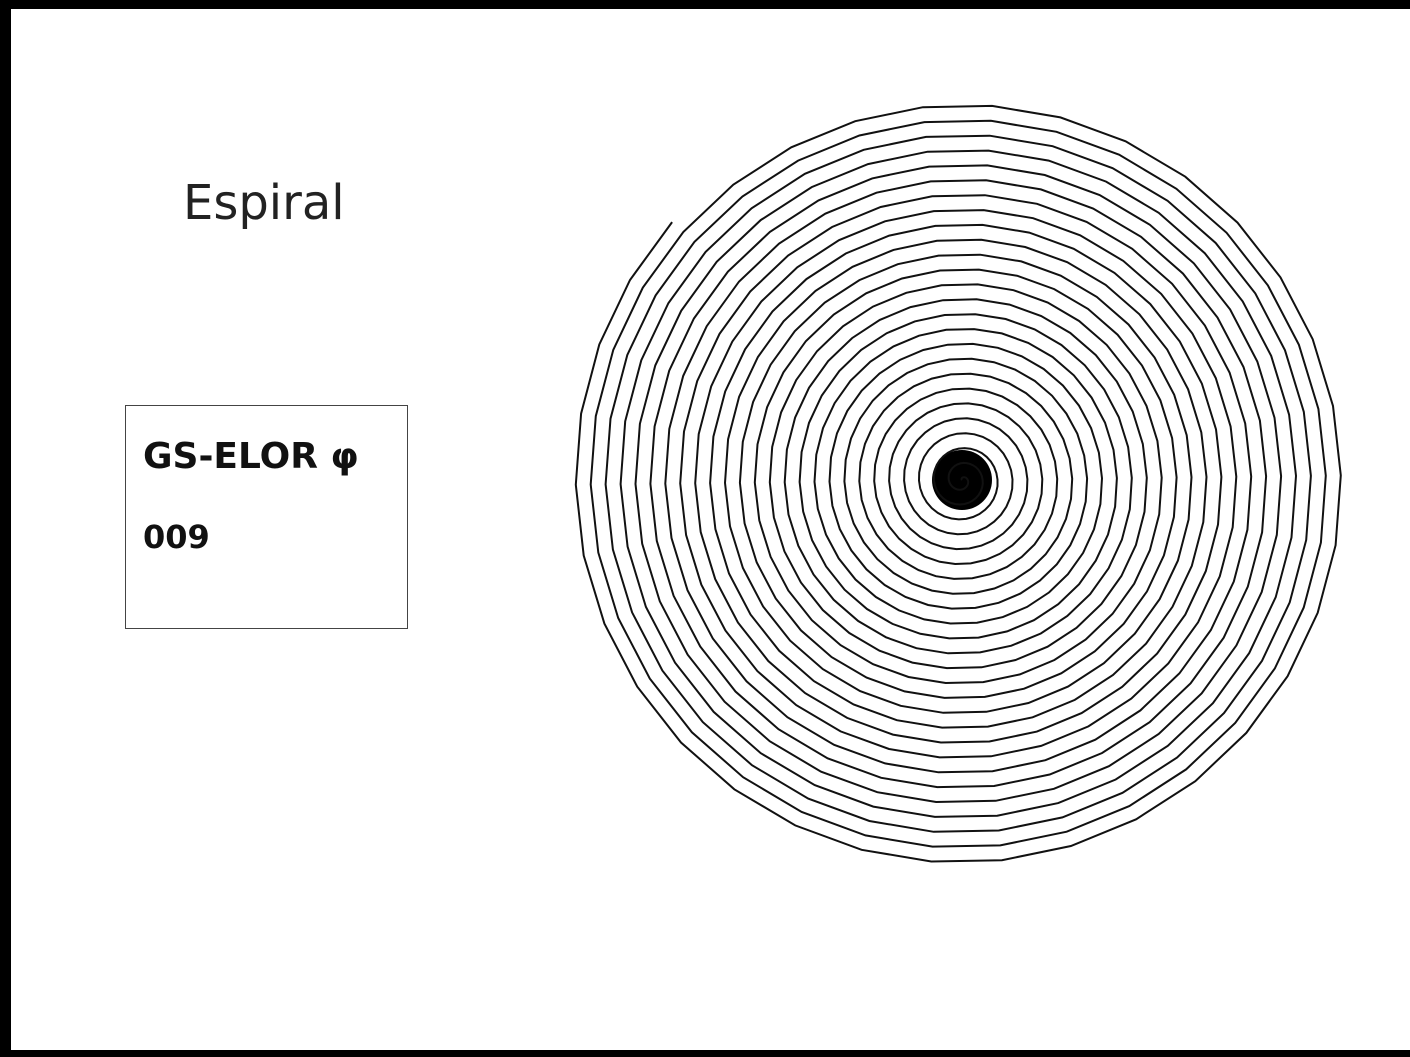  I want to click on title: Espiral, so click(264, 203).